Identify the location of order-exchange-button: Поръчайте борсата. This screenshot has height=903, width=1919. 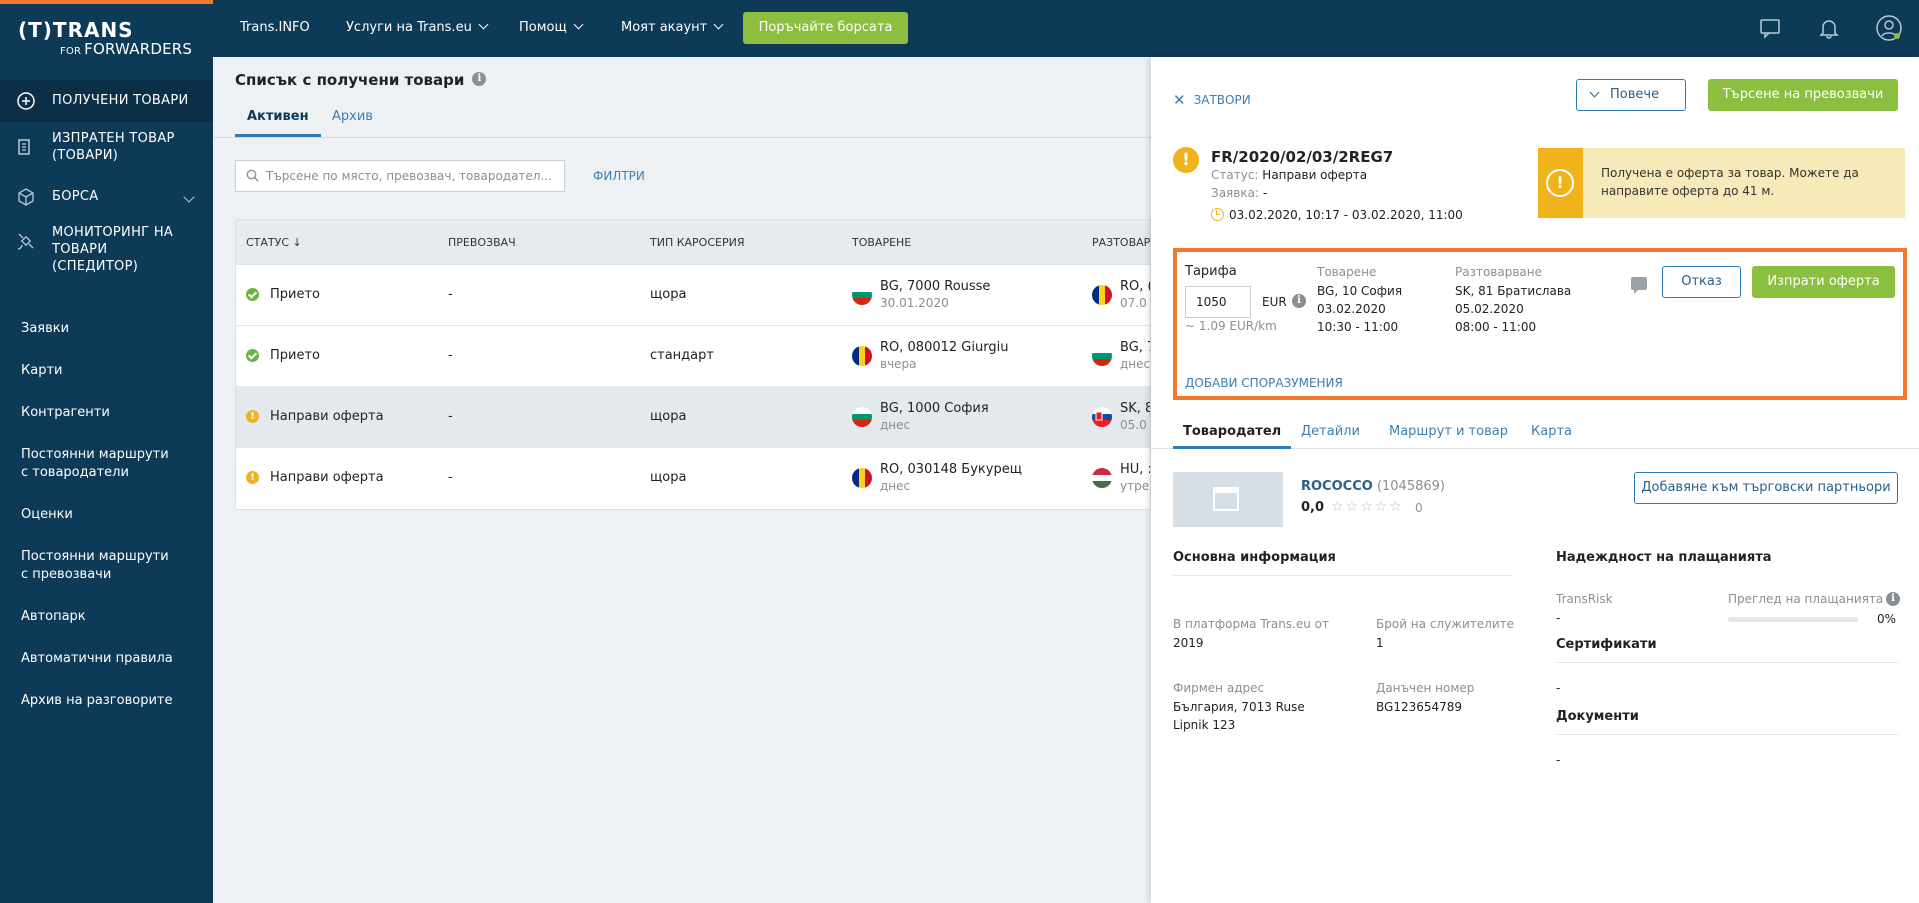
(825, 28).